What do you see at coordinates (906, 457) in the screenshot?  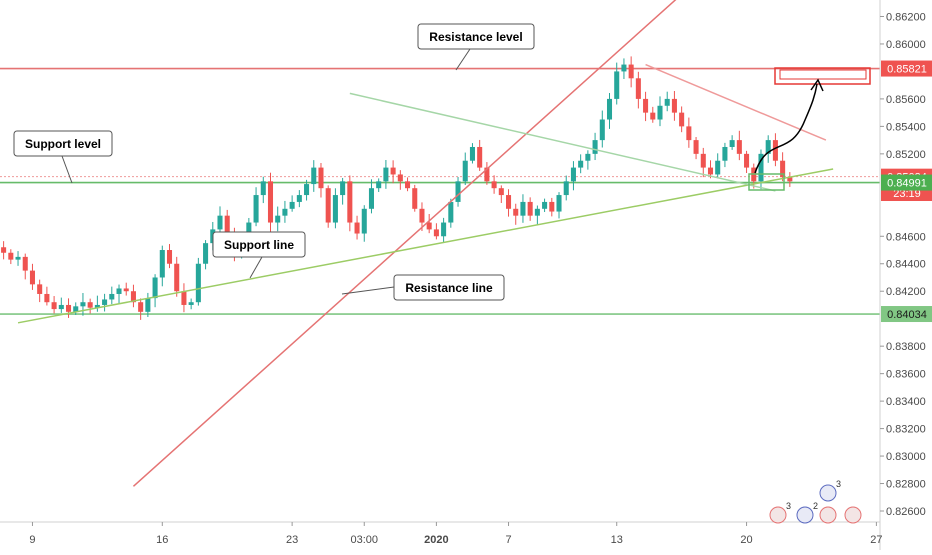 I see `y-tick-label: 0.83000` at bounding box center [906, 457].